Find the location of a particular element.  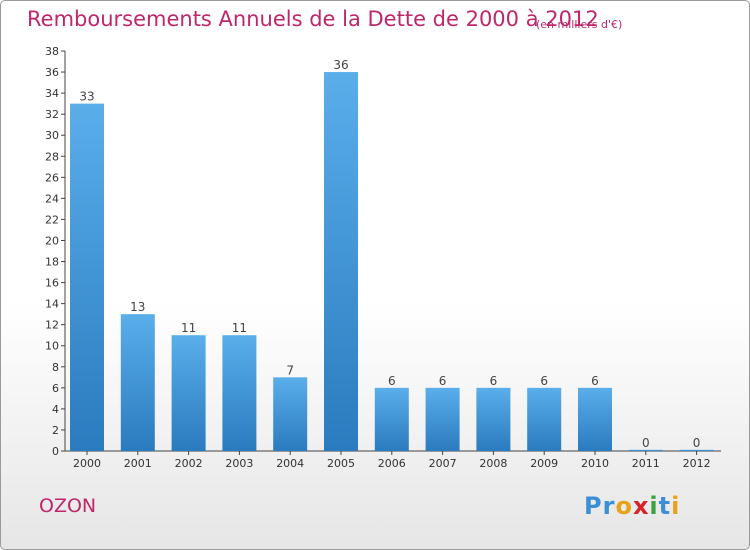

x-tick-label: 2000 is located at coordinates (87, 463).